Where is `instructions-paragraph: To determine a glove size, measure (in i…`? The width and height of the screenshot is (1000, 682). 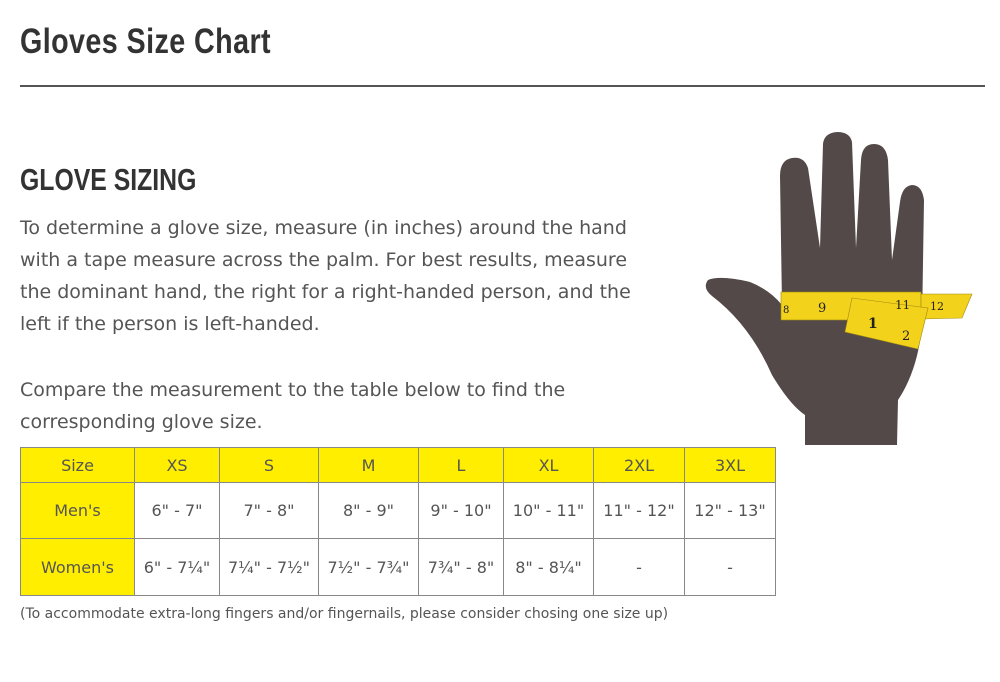
instructions-paragraph: To determine a glove size, measure (in i… is located at coordinates (325, 276).